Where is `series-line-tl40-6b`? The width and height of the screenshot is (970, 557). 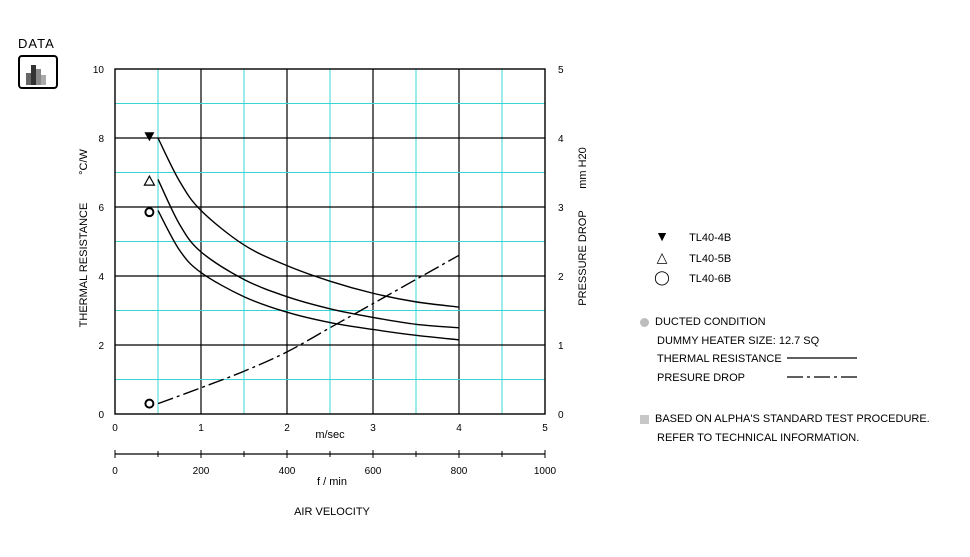
series-line-tl40-6b is located at coordinates (308, 275).